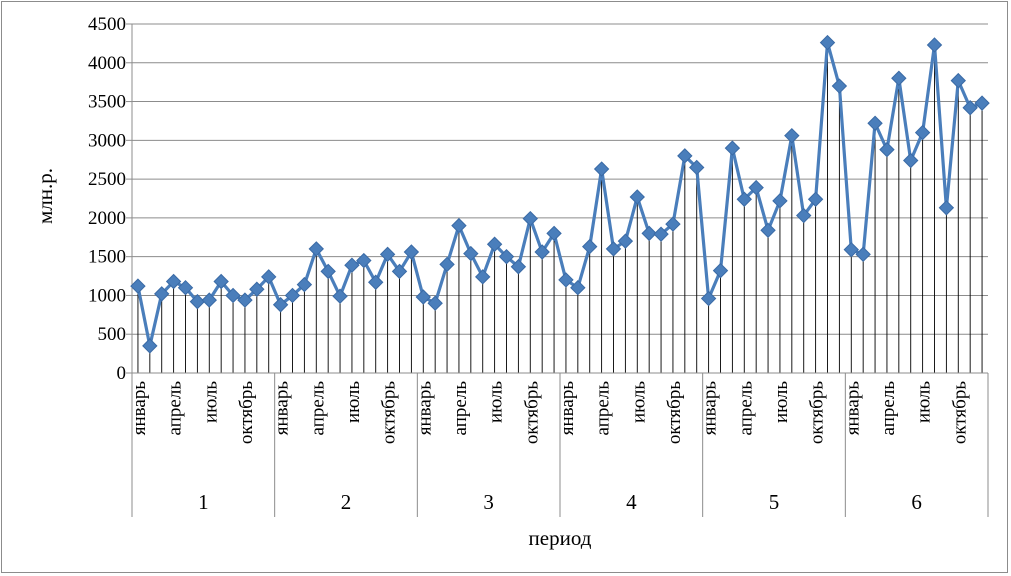 The image size is (1011, 576). What do you see at coordinates (774, 502) in the screenshot?
I see `group-label: 5` at bounding box center [774, 502].